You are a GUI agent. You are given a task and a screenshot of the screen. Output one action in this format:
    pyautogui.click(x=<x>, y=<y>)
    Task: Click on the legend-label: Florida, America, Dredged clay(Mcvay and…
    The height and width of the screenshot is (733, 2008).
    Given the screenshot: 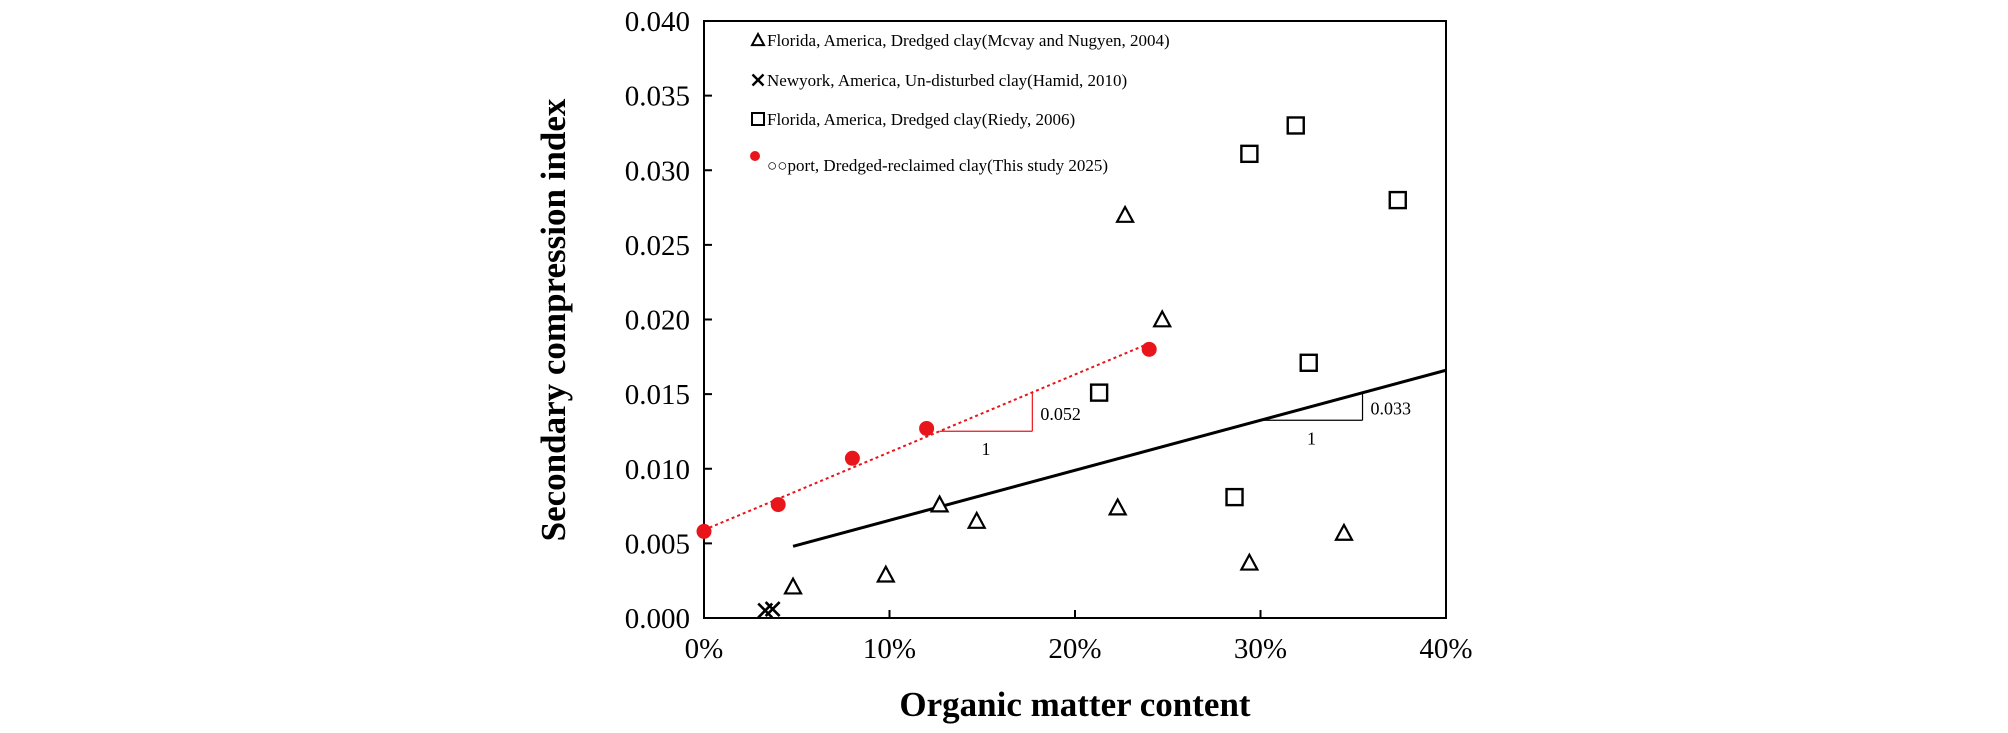 What is the action you would take?
    pyautogui.click(x=968, y=40)
    